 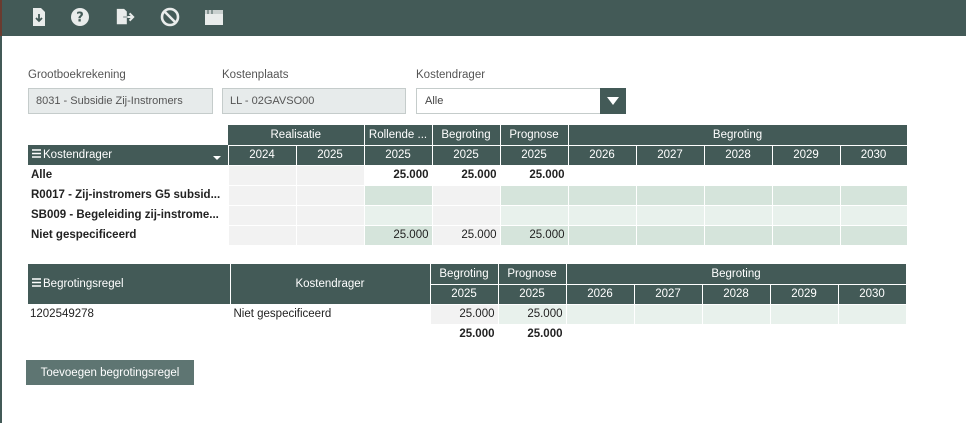 What do you see at coordinates (125, 17) in the screenshot?
I see `export-icon` at bounding box center [125, 17].